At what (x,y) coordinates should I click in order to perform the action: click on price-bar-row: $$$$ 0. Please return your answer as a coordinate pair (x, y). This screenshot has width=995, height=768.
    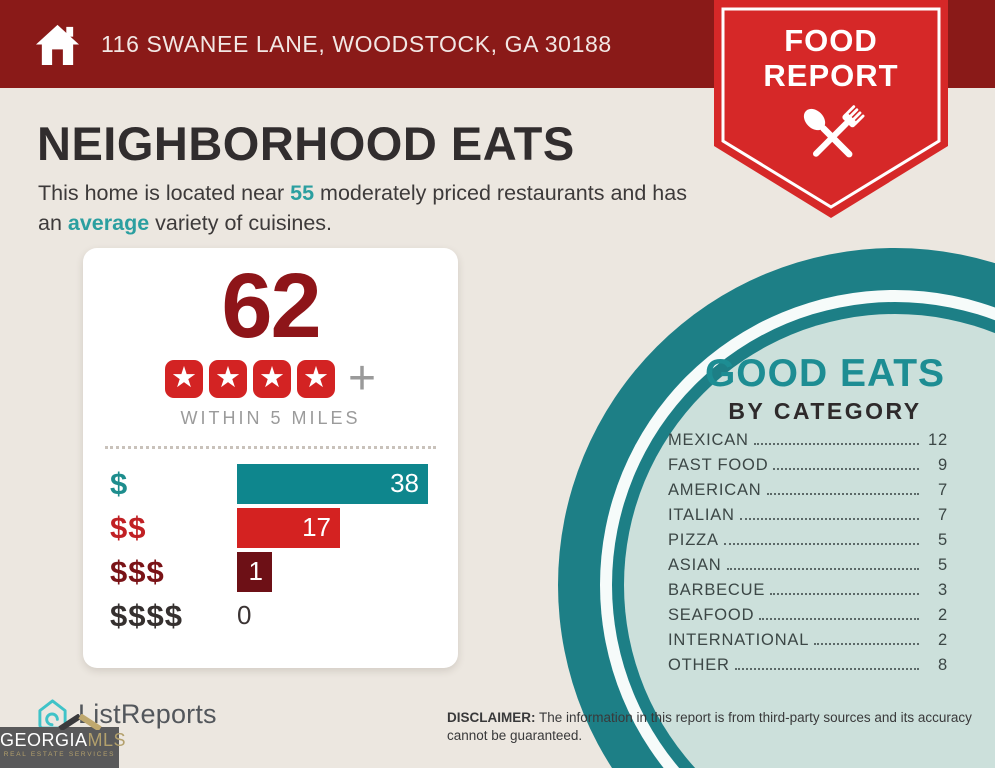
    Looking at the image, I should click on (284, 616).